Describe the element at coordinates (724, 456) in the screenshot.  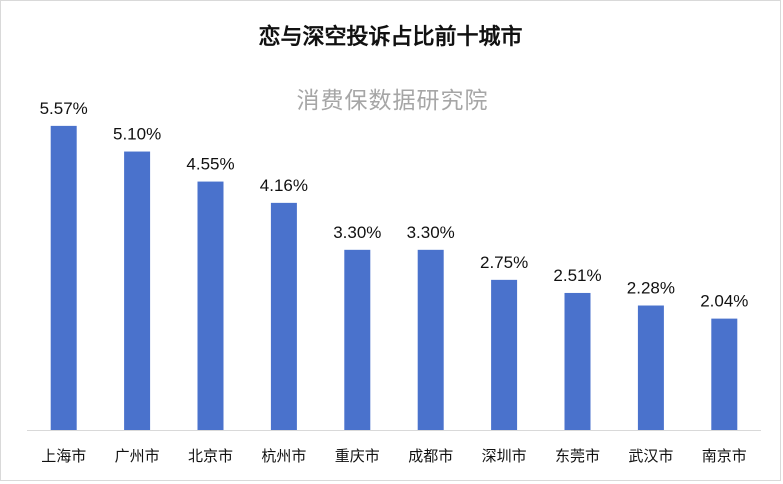
I see `category-label-9: 南京市` at that location.